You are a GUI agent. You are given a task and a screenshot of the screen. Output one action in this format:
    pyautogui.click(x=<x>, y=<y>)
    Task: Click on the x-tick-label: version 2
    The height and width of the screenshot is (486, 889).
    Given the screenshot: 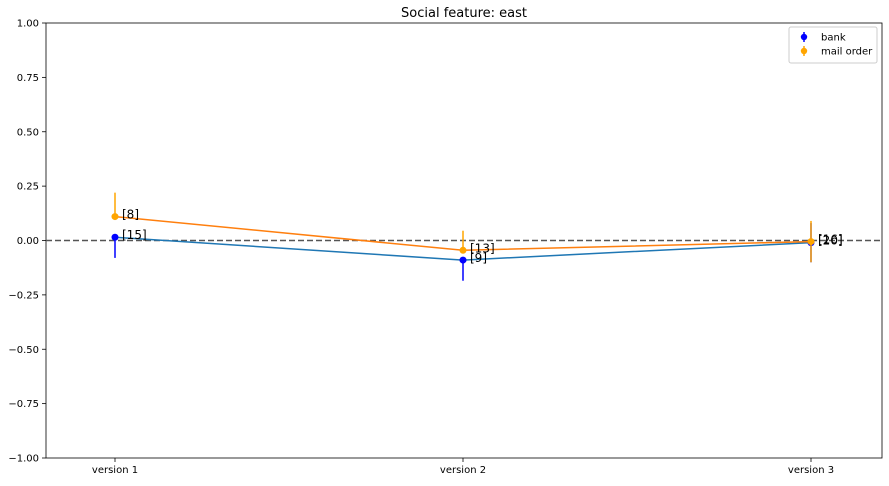 What is the action you would take?
    pyautogui.click(x=463, y=470)
    